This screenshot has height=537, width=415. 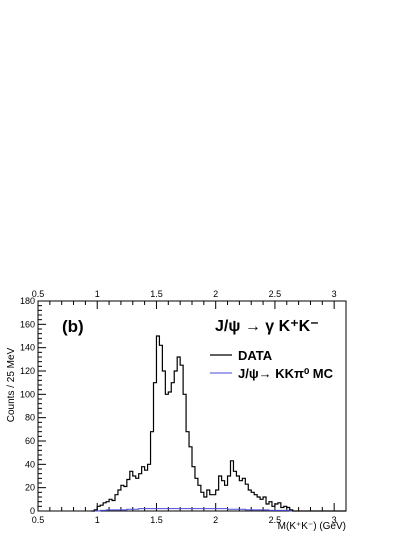 What do you see at coordinates (275, 294) in the screenshot?
I see `top-x-tick-label: 2.5` at bounding box center [275, 294].